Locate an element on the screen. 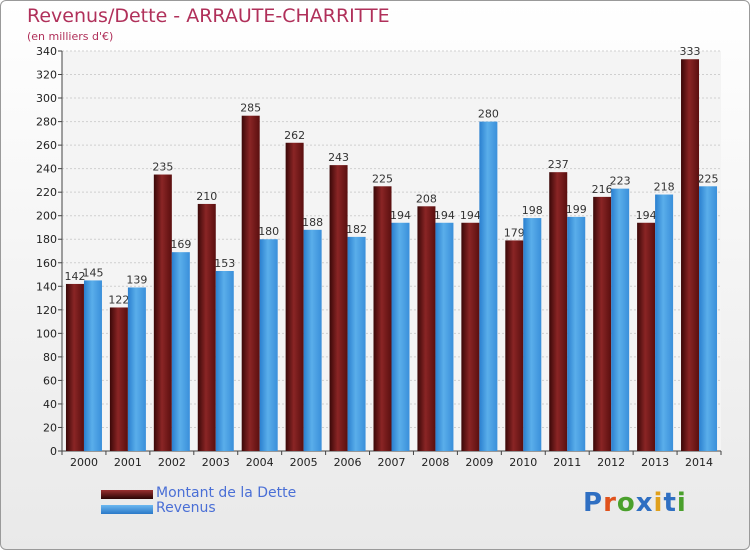 This screenshot has height=550, width=750. y-tick-label: 340 is located at coordinates (46, 51).